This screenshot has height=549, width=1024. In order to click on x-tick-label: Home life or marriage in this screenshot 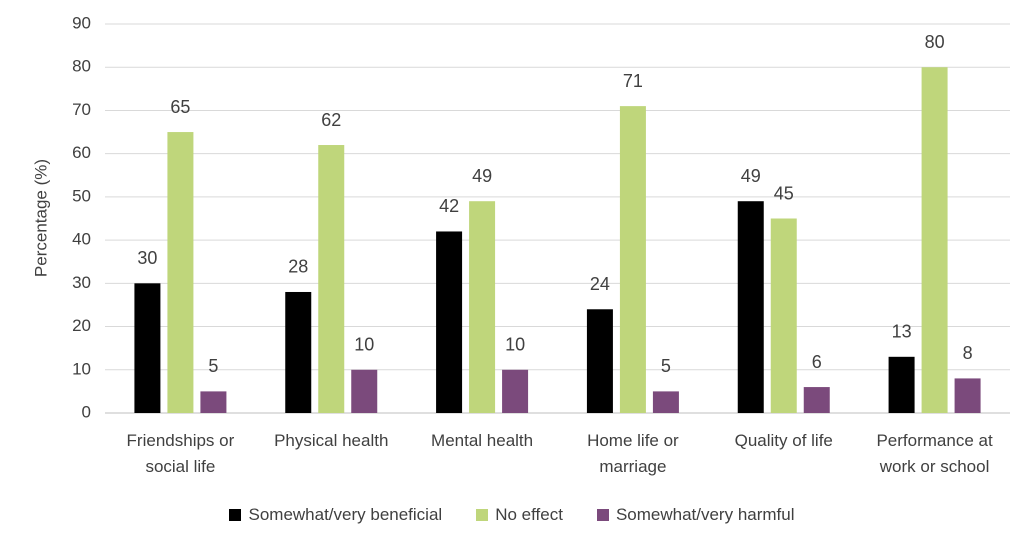, I will do `click(633, 453)`.